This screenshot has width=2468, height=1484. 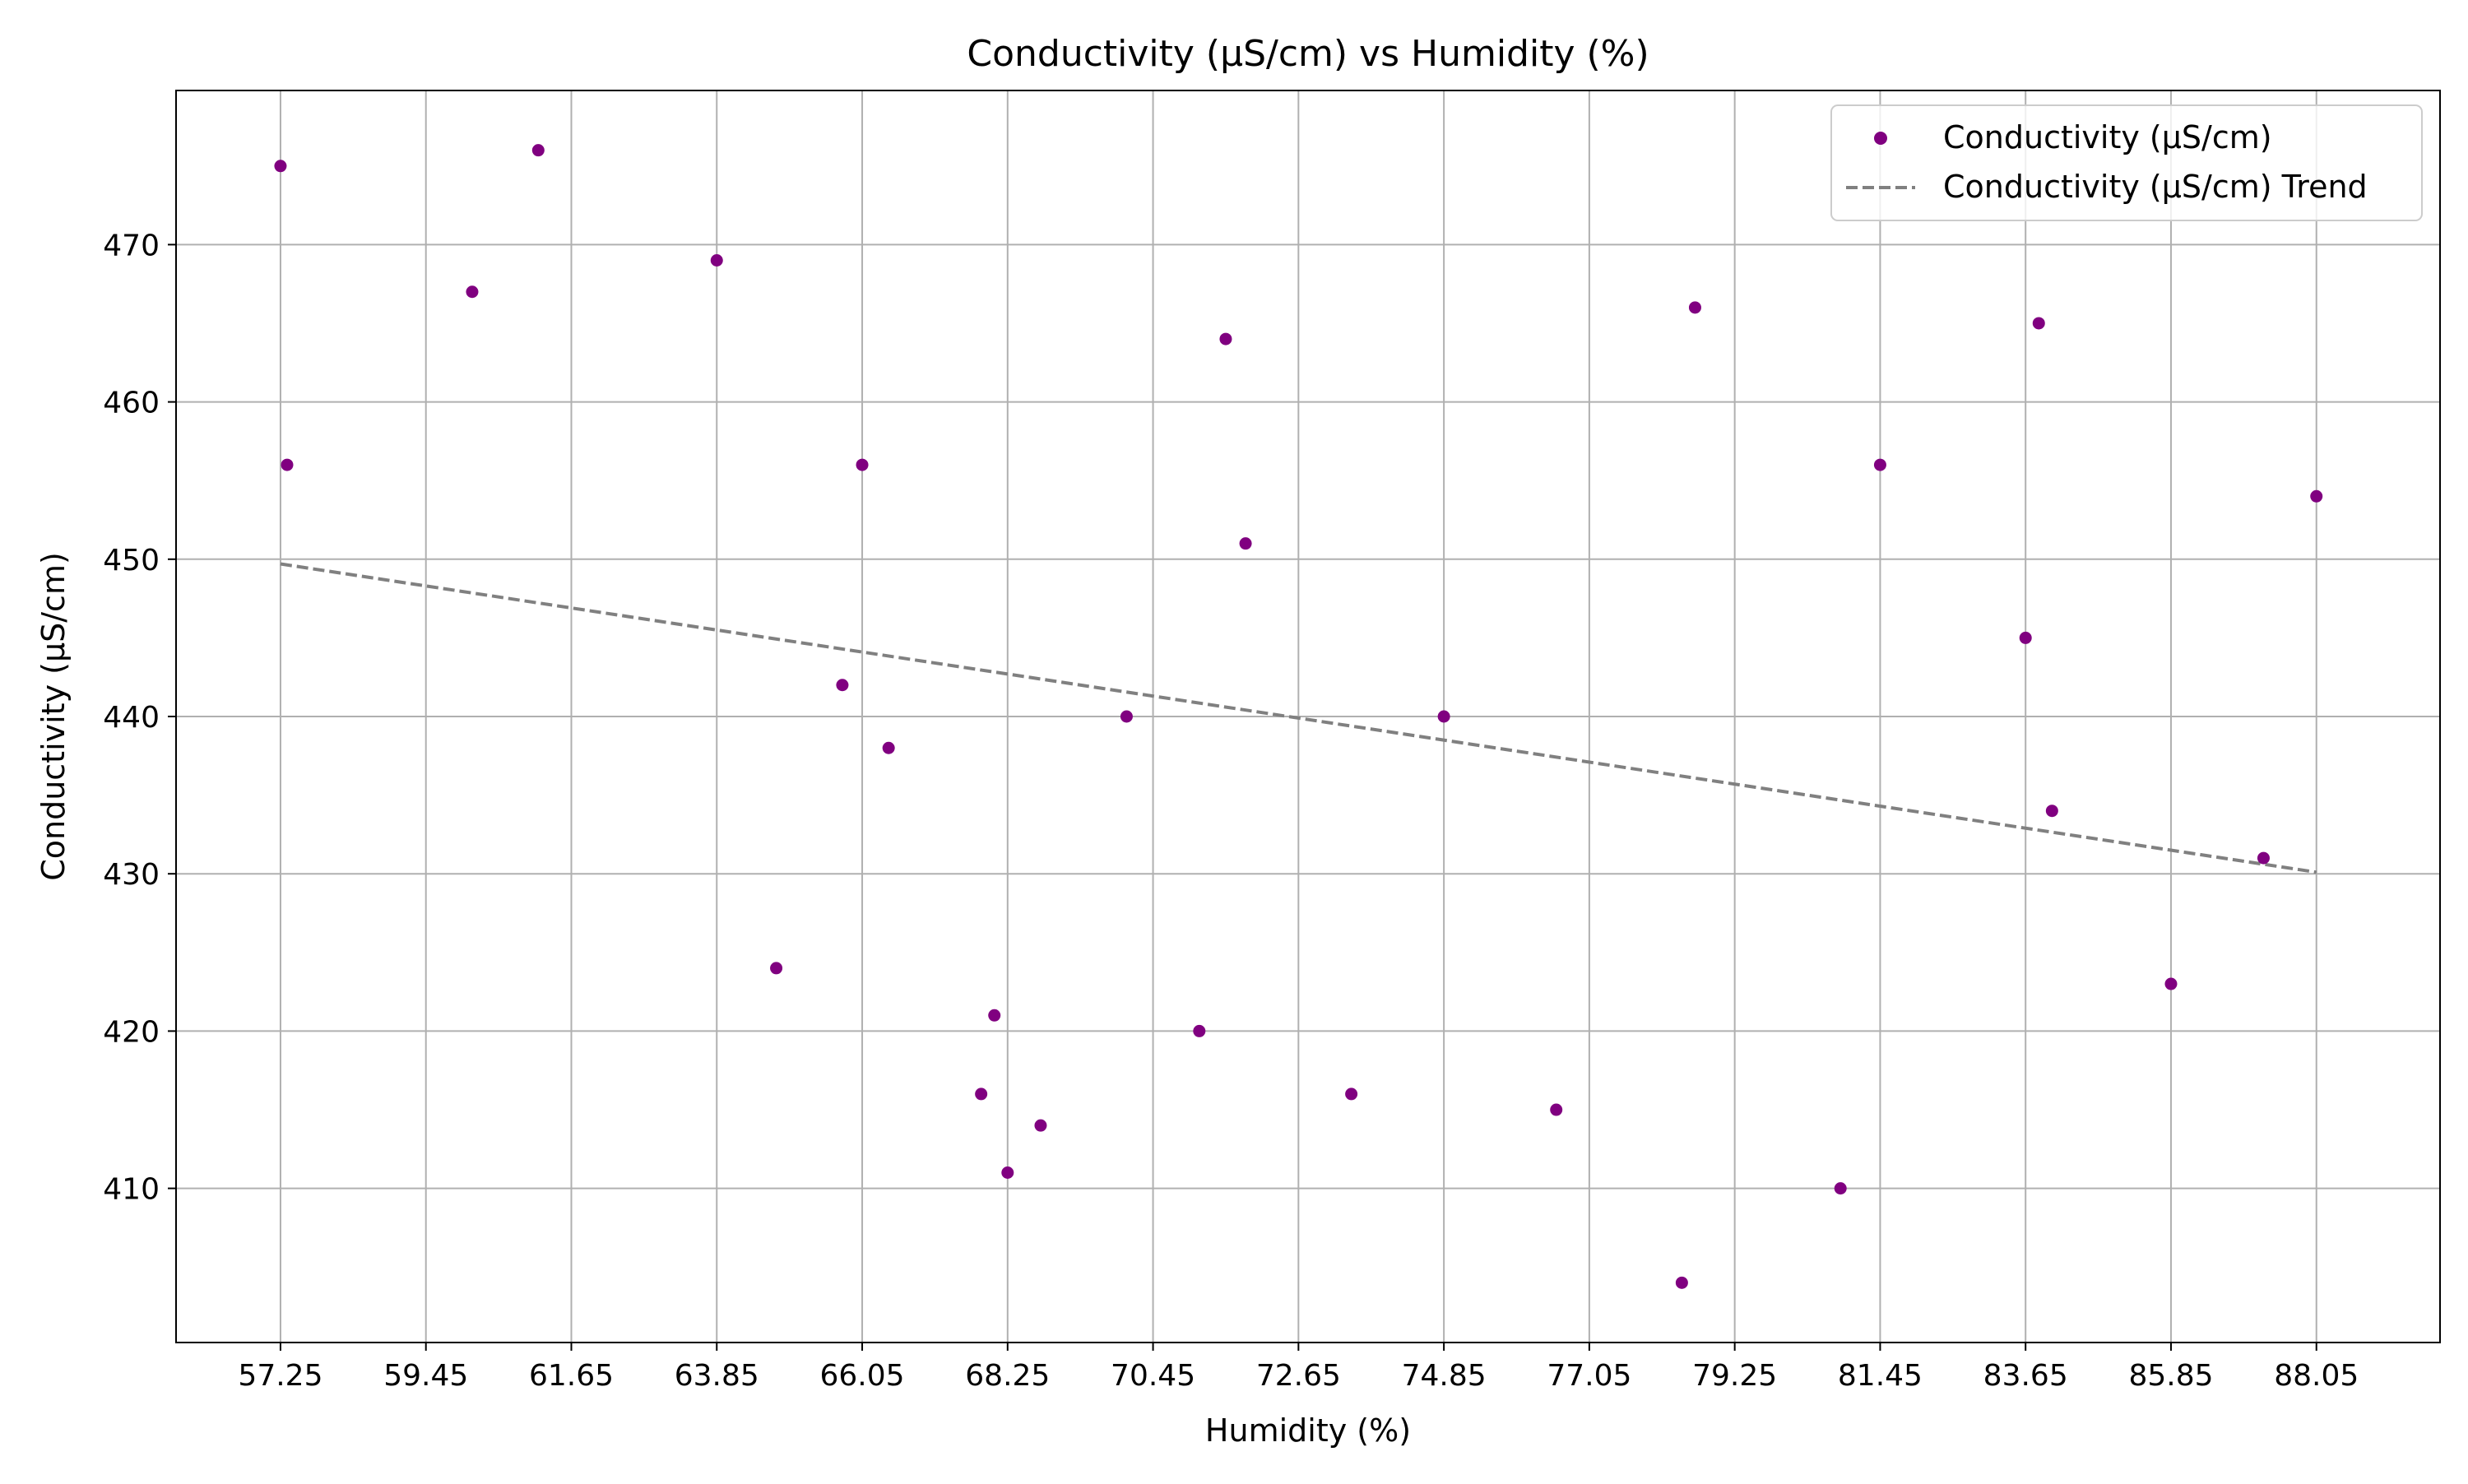 I want to click on y-tick-label: 420, so click(x=131, y=1032).